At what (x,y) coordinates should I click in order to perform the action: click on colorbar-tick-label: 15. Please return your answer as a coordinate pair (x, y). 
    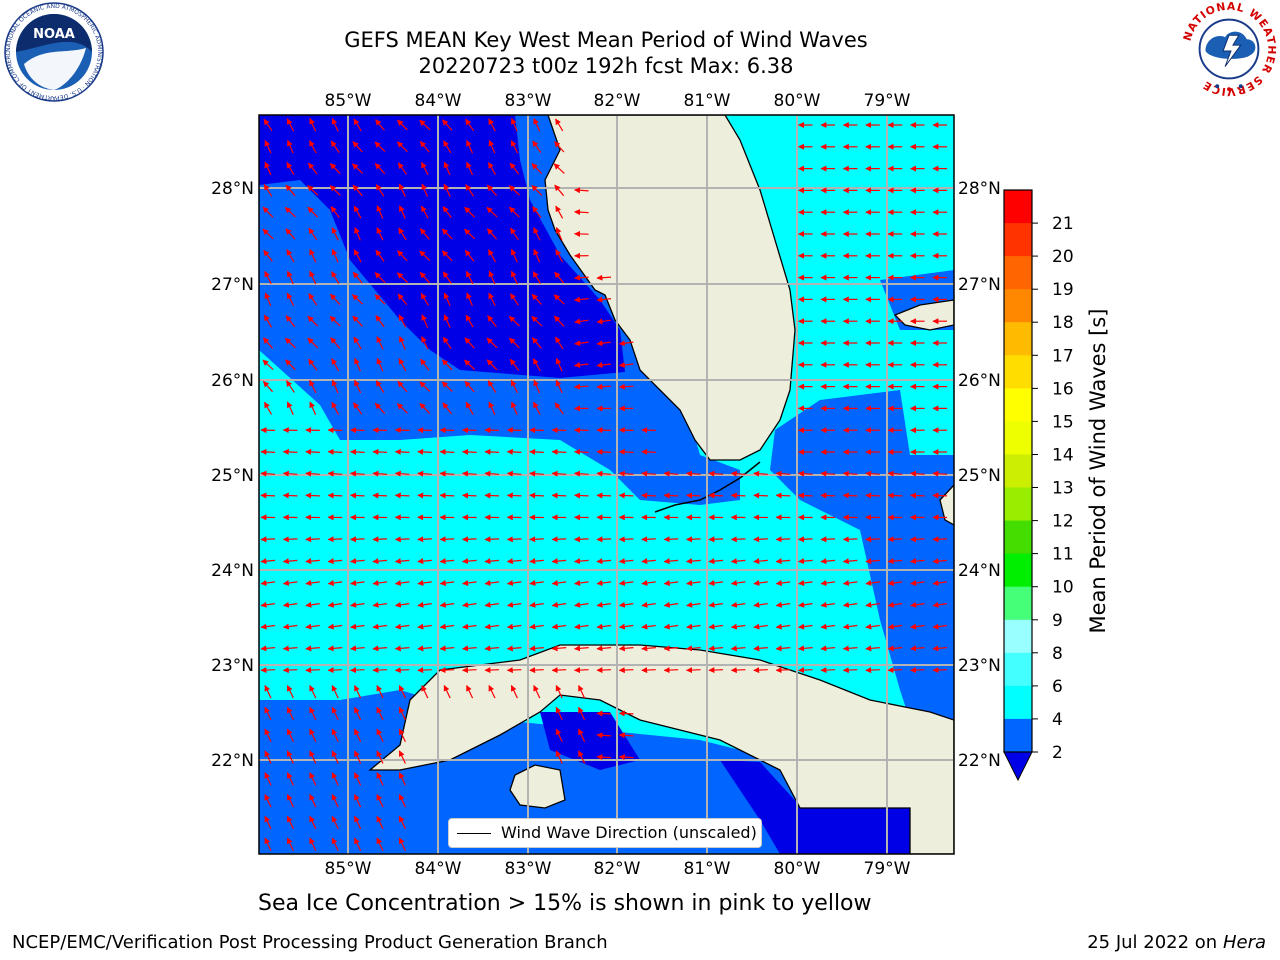
    Looking at the image, I should click on (1063, 422).